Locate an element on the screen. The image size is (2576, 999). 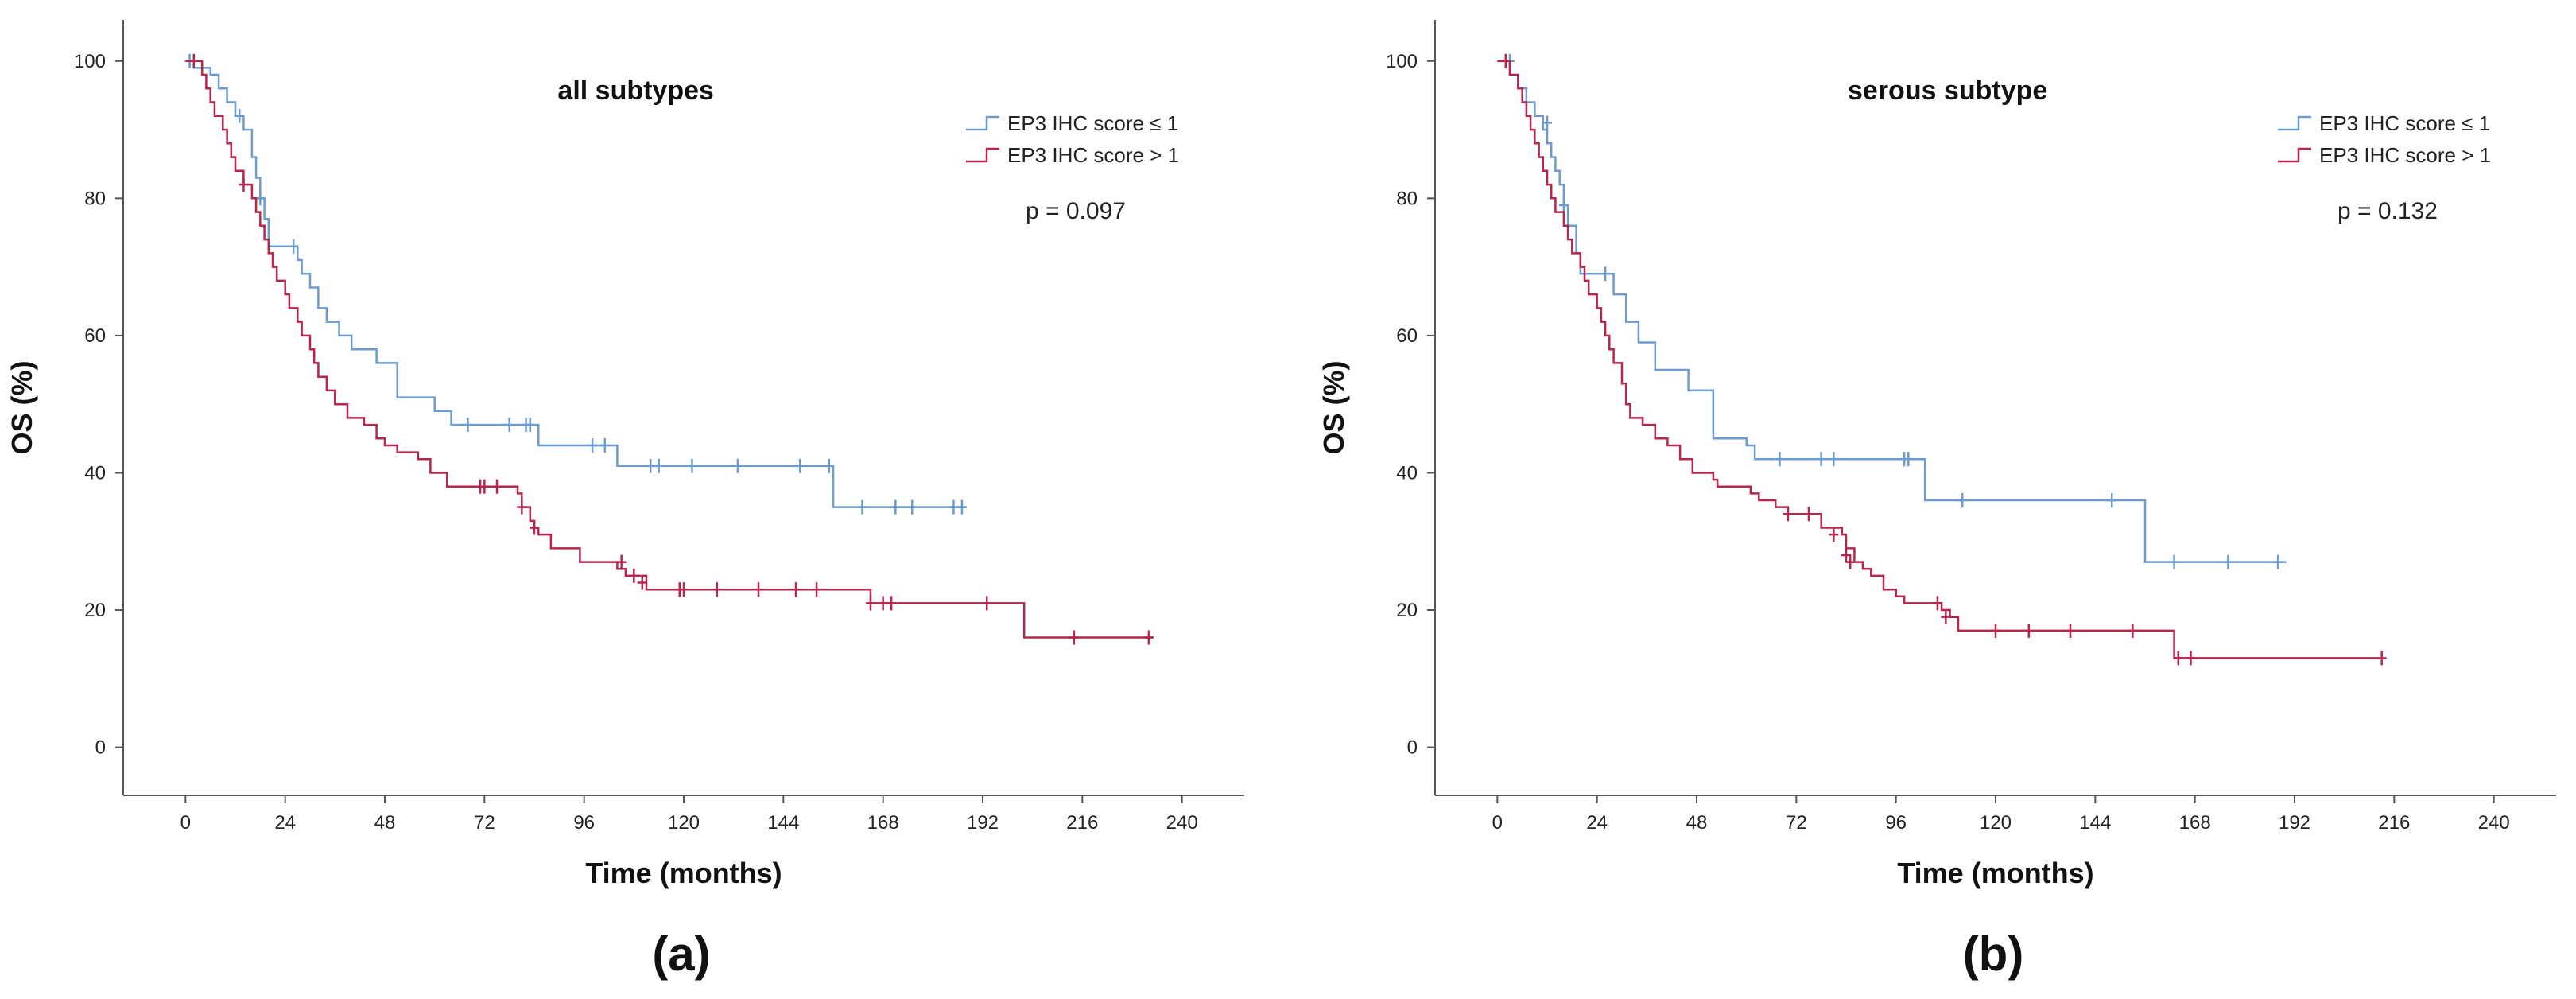
panel-label: (a) is located at coordinates (681, 954).